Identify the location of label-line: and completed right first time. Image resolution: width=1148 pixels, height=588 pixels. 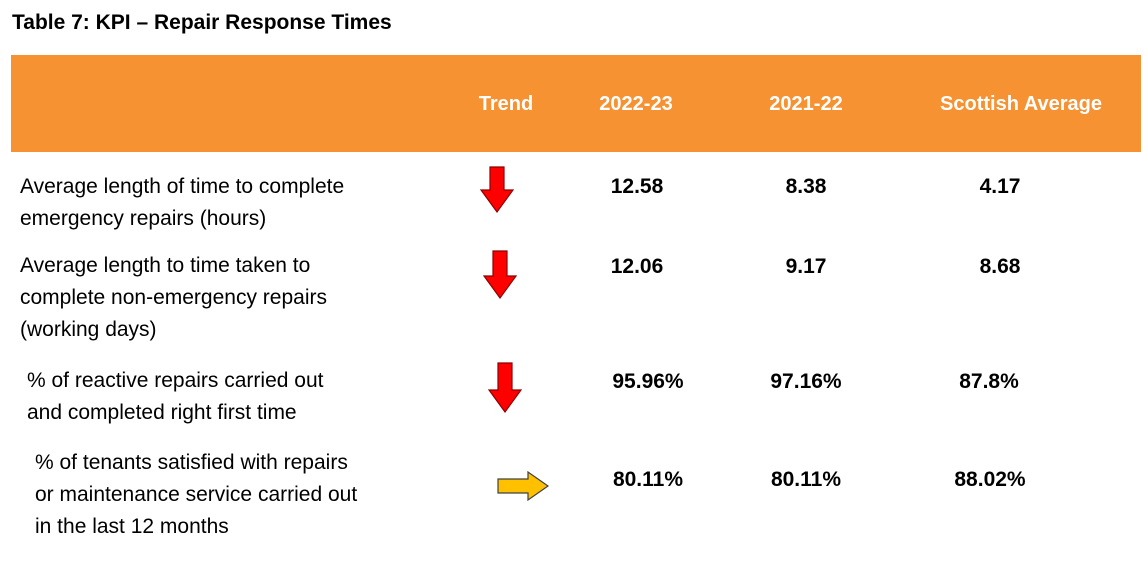
(162, 412).